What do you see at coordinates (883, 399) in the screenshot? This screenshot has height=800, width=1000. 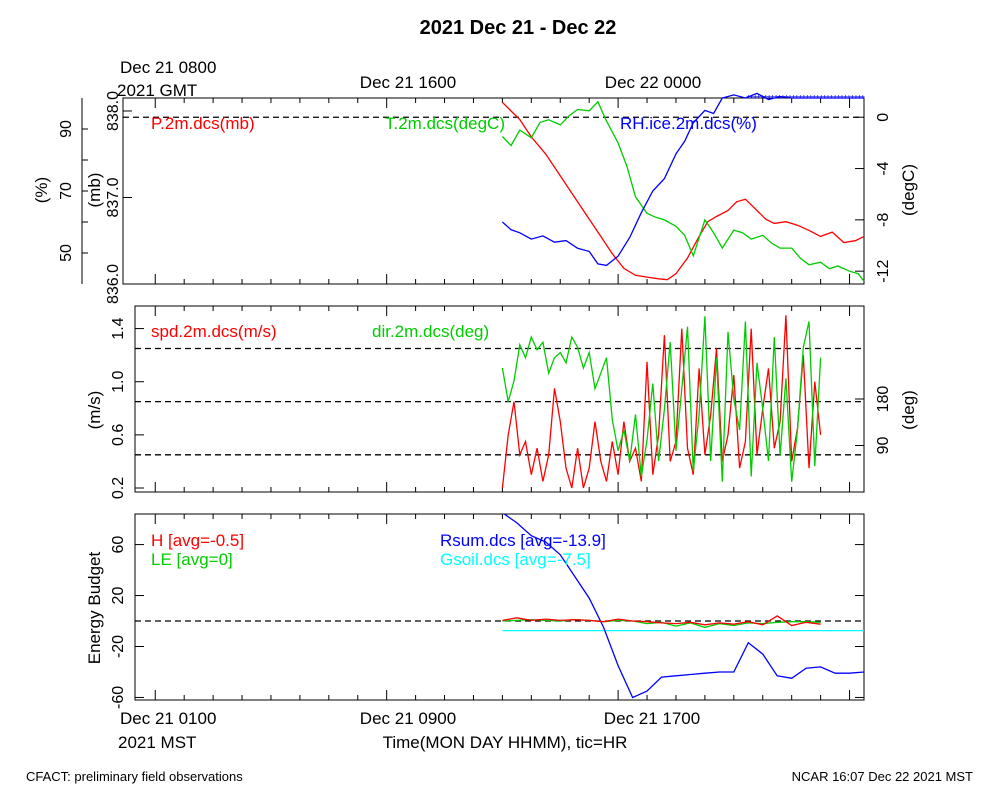 I see `deg-tick-label: 180` at bounding box center [883, 399].